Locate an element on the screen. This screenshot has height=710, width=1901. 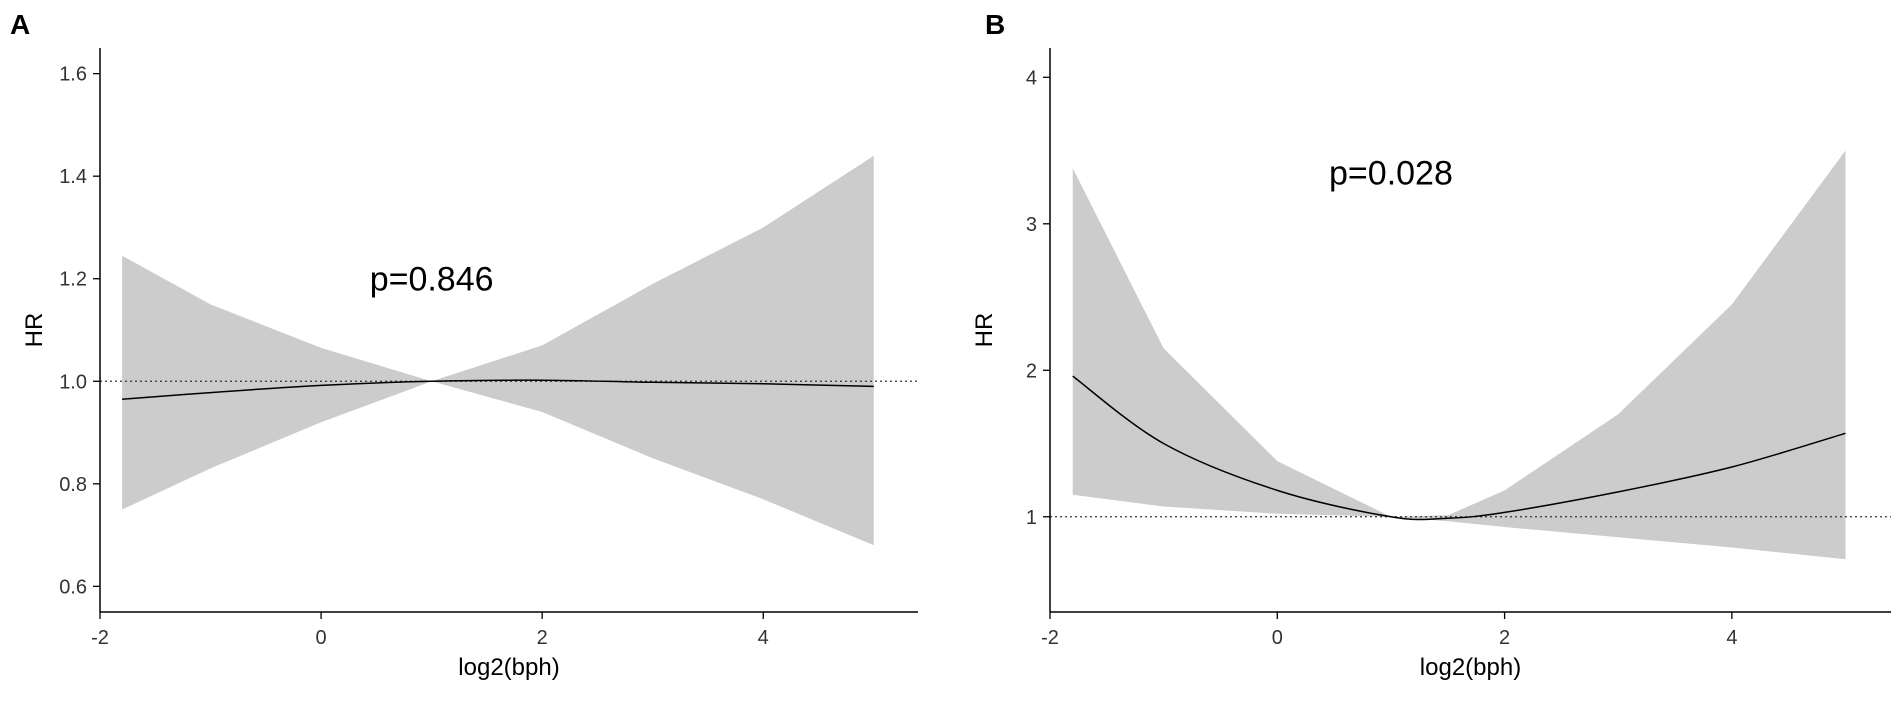
y-tick-label: 0.6 is located at coordinates (73, 587).